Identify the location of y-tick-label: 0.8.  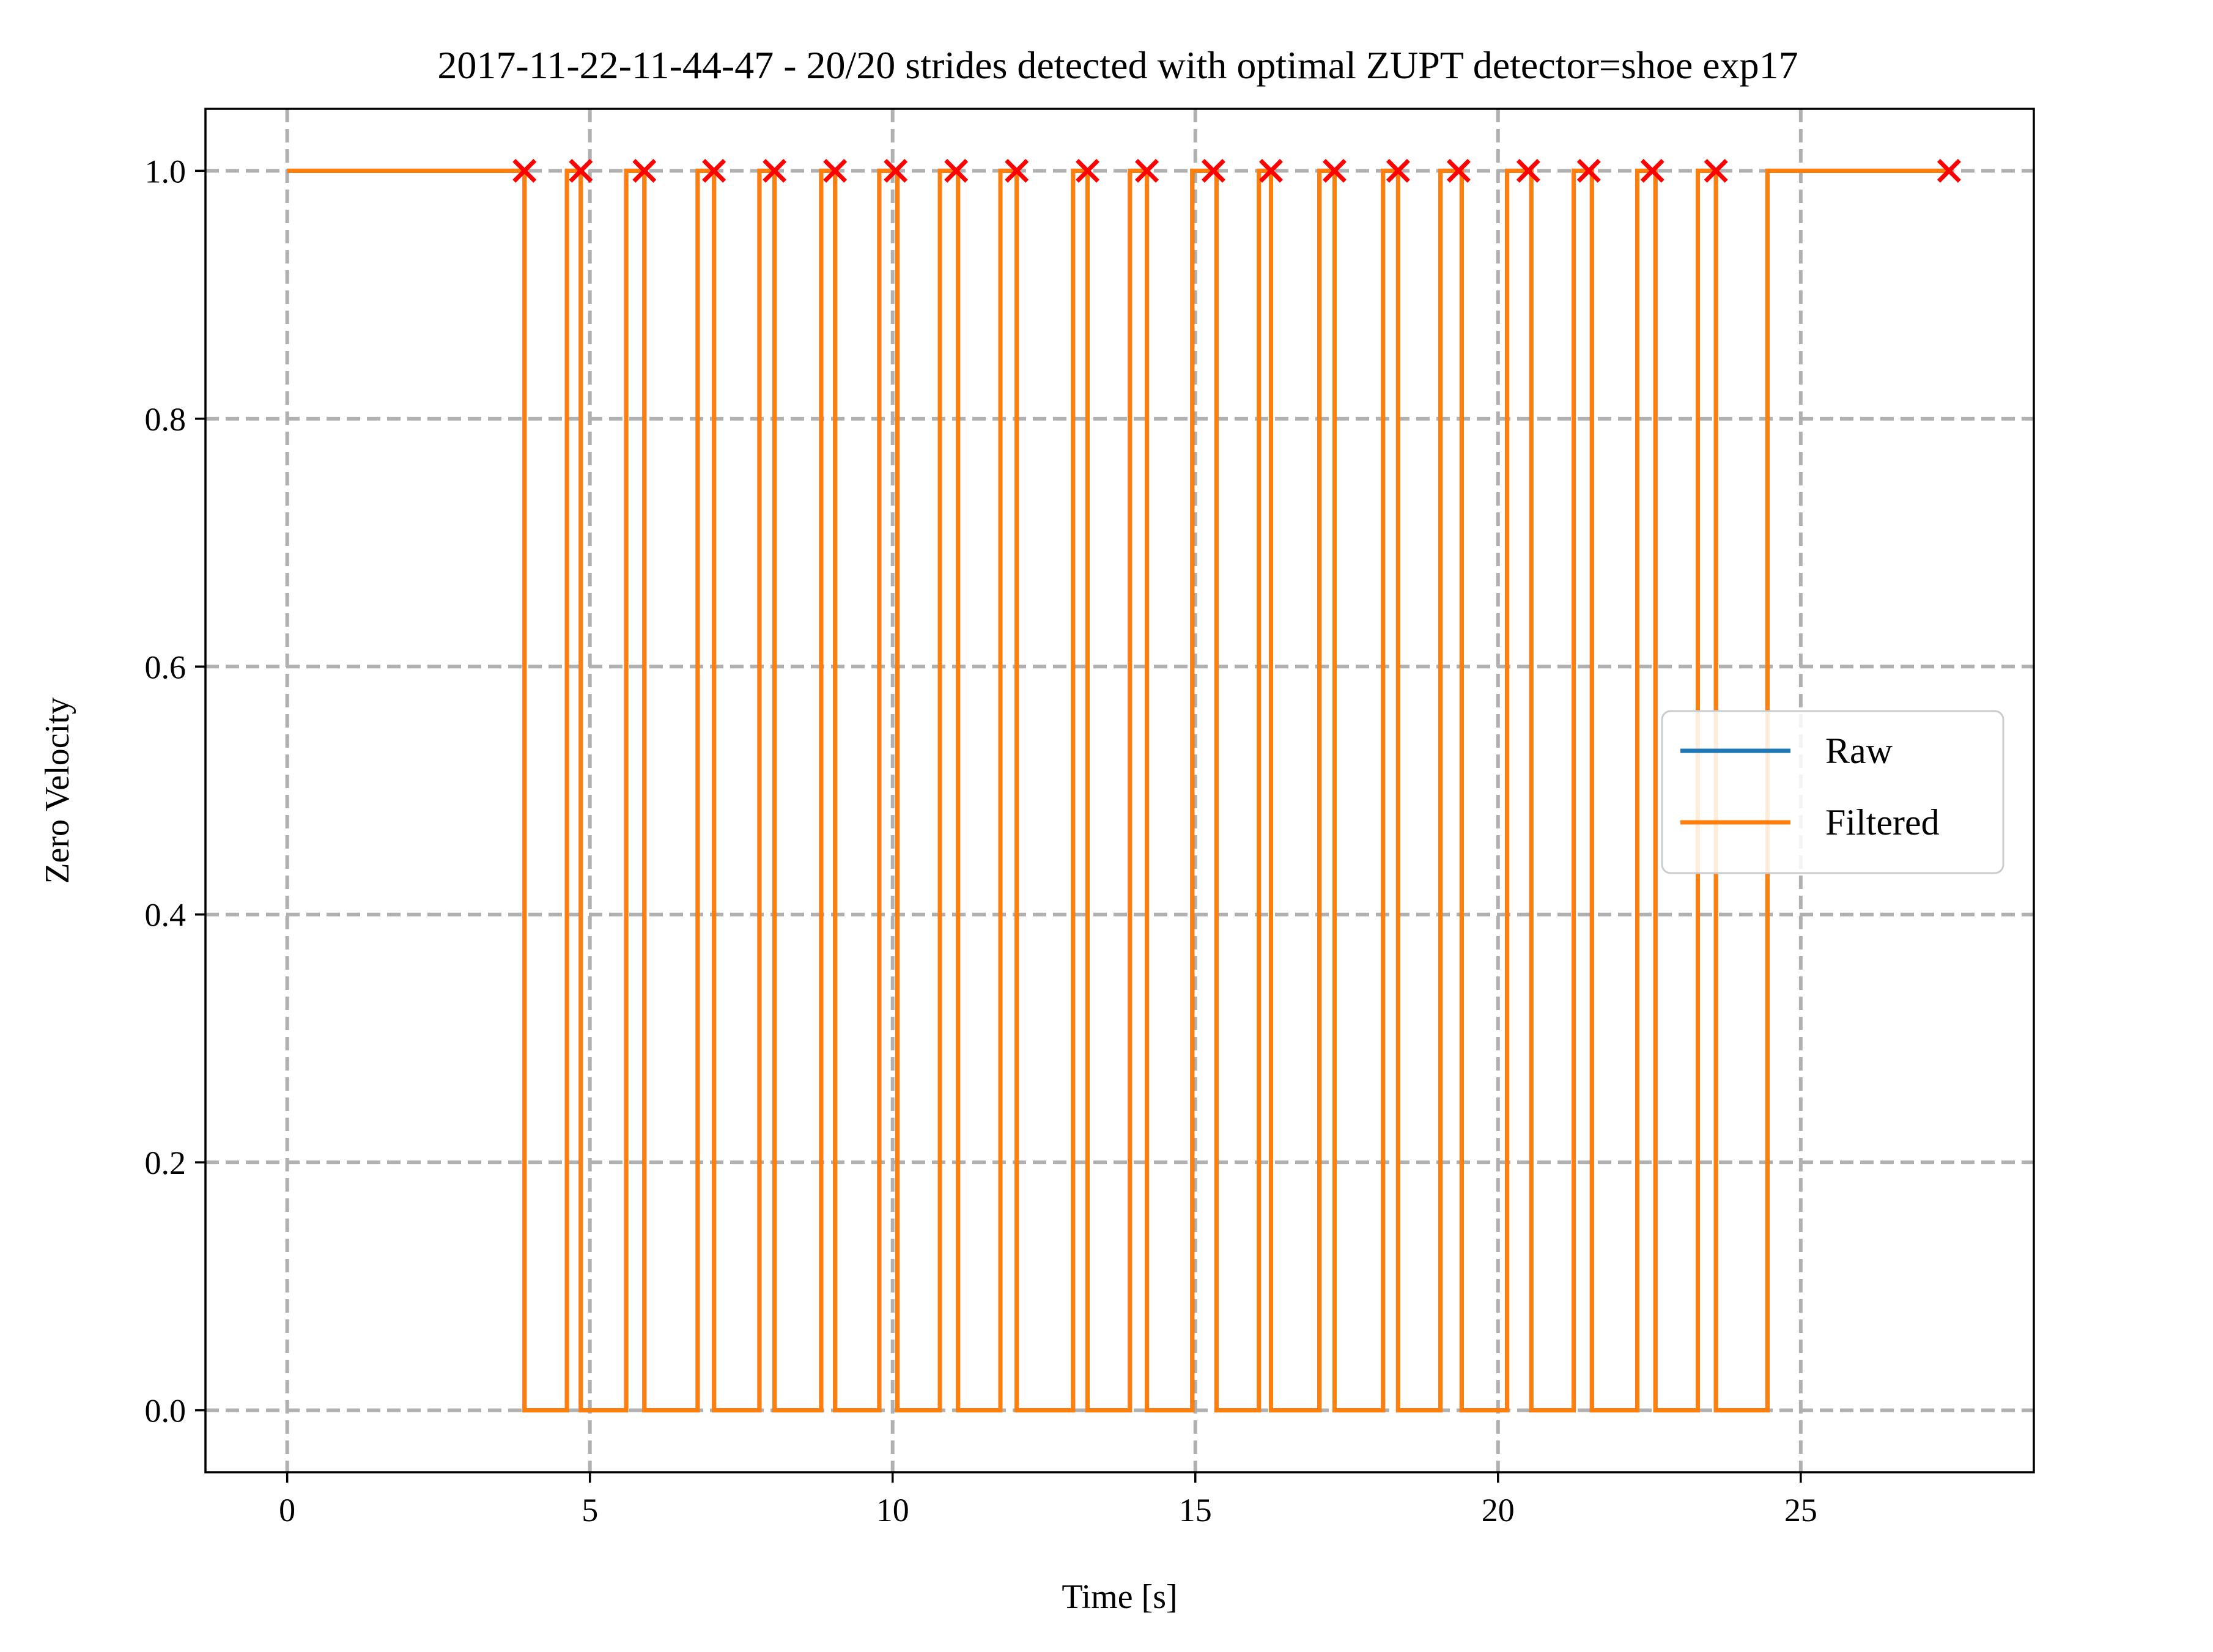
(166, 419).